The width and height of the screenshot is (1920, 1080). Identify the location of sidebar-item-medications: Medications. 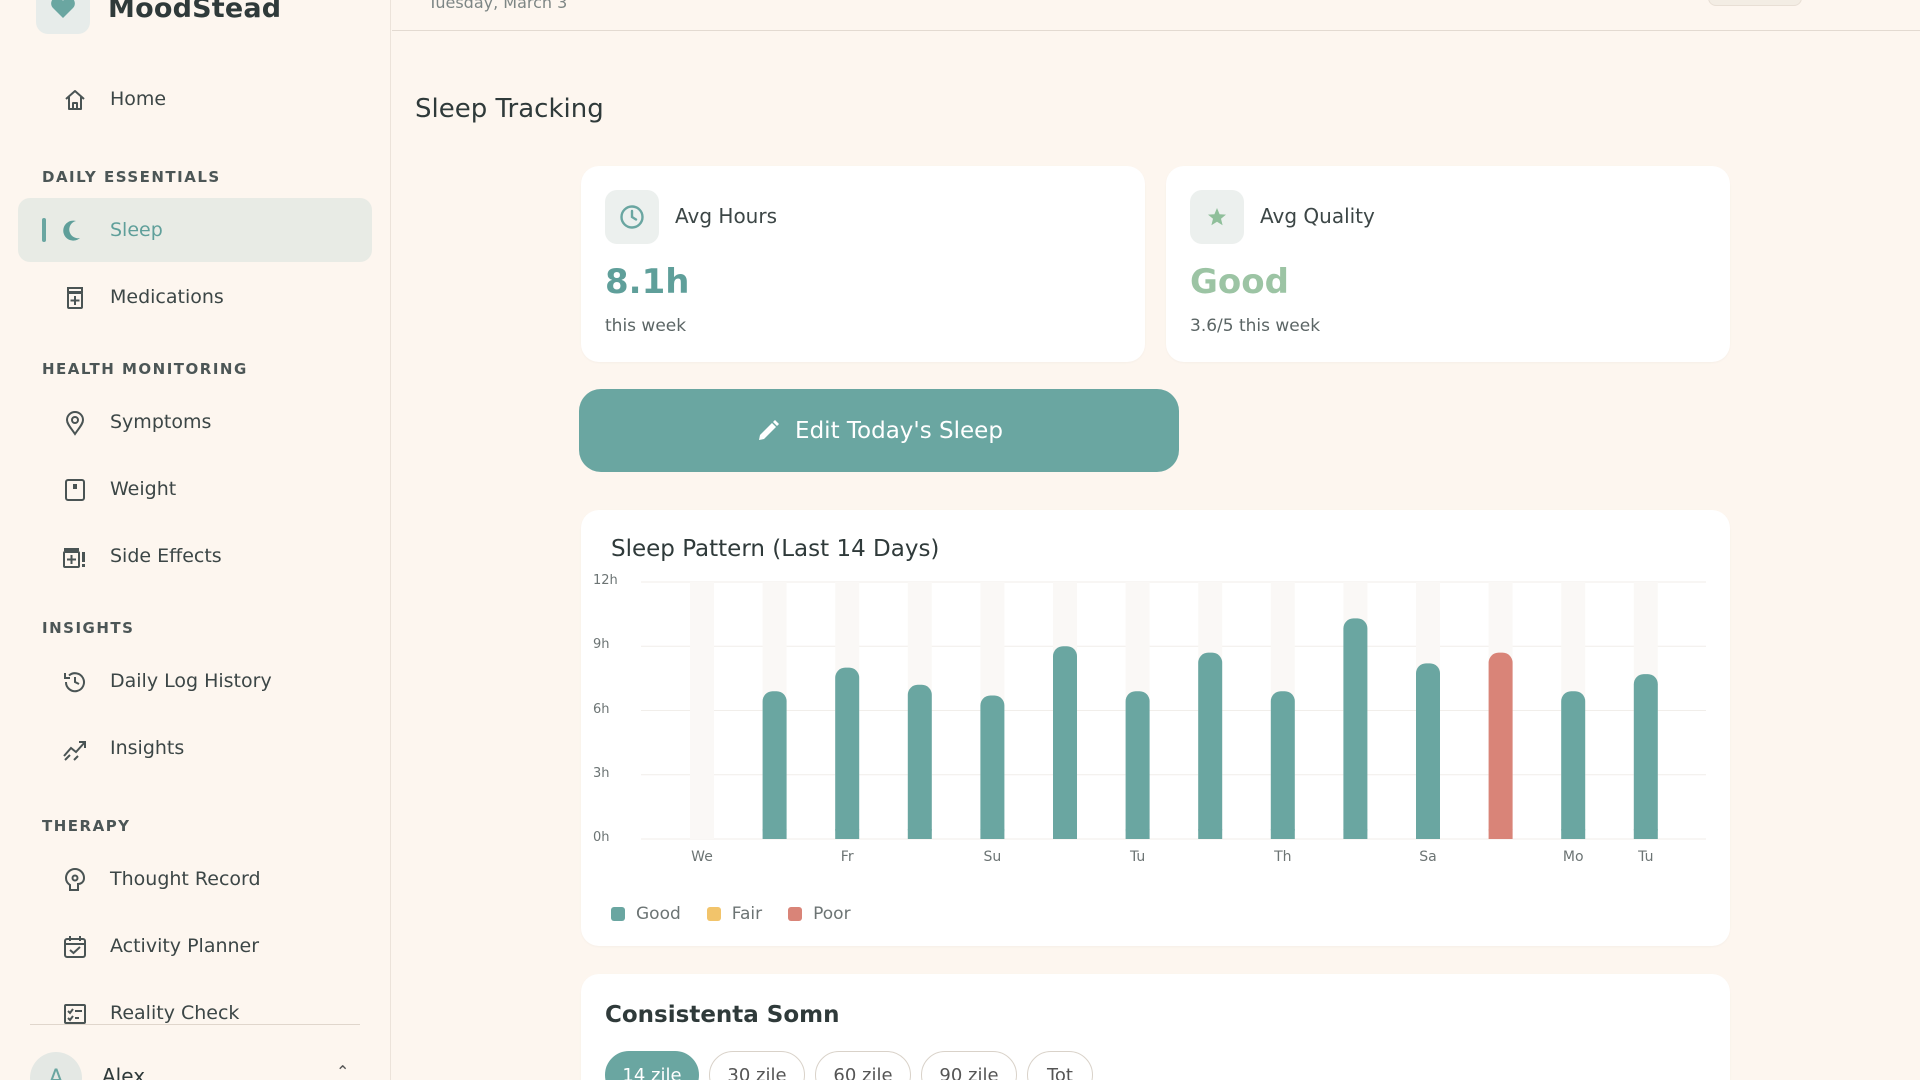
(195, 297).